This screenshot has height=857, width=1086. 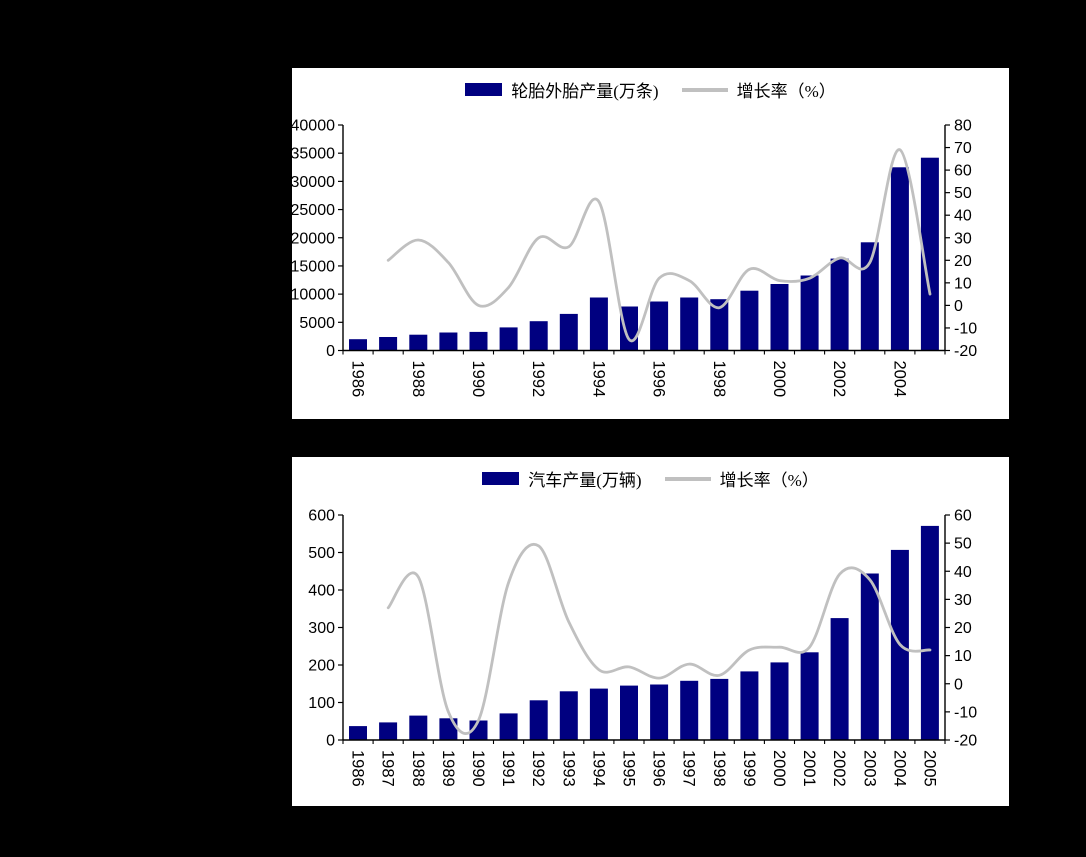 I want to click on x-axis-label-2000: 2000, so click(x=779, y=379).